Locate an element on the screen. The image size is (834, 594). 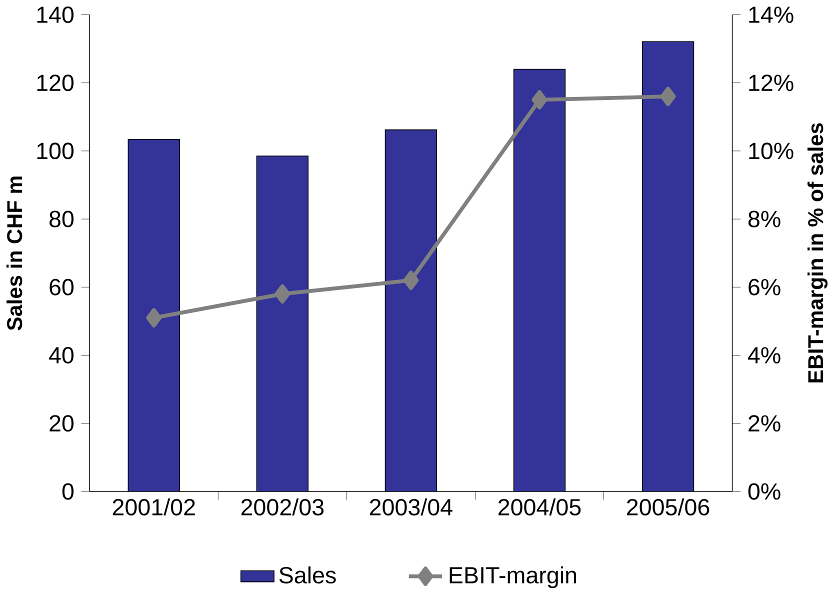
y2-tick-label: 8% is located at coordinates (764, 219).